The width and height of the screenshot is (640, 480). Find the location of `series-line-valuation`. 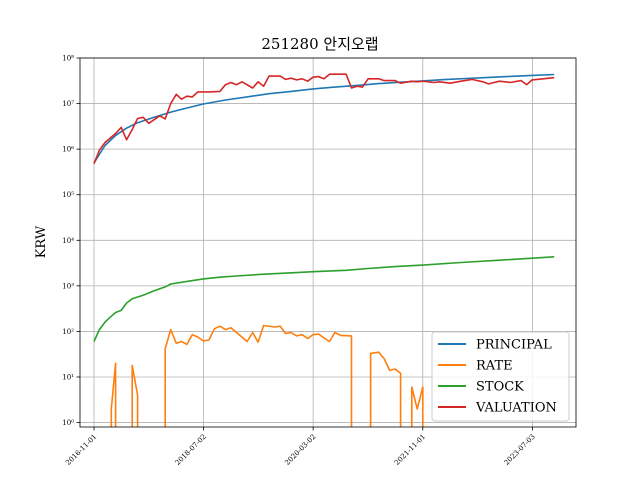

series-line-valuation is located at coordinates (324, 118).